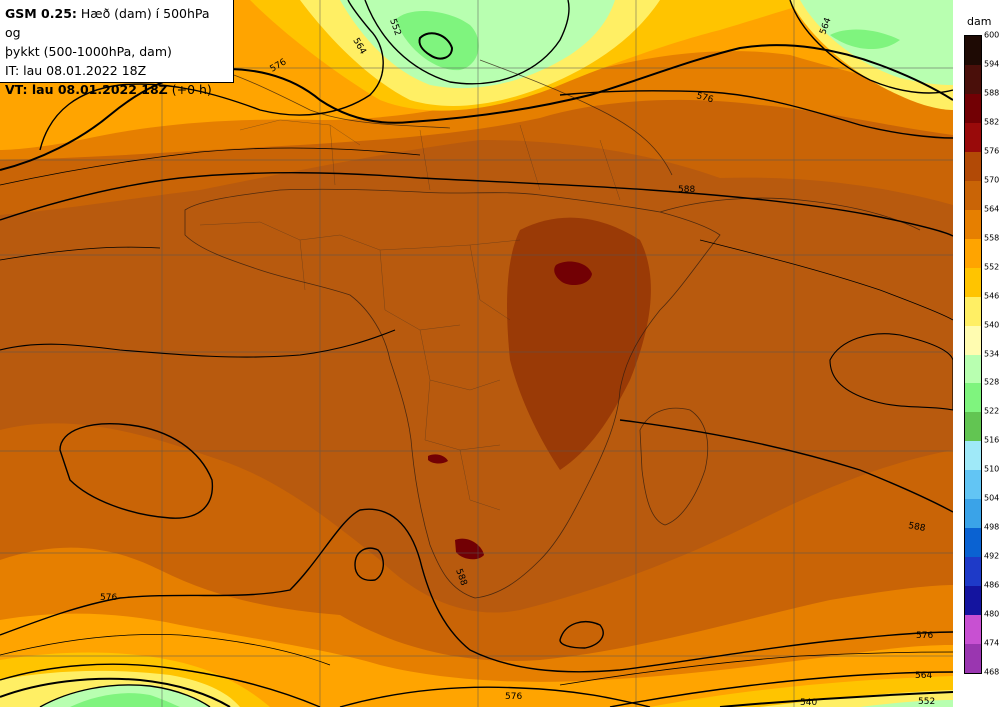 The width and height of the screenshot is (1000, 707). Describe the element at coordinates (926, 702) in the screenshot. I see `label-552-se: 552` at that location.